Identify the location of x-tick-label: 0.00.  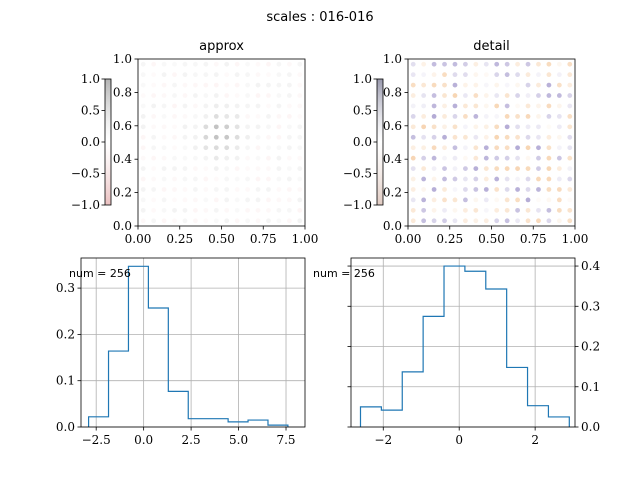
(408, 239).